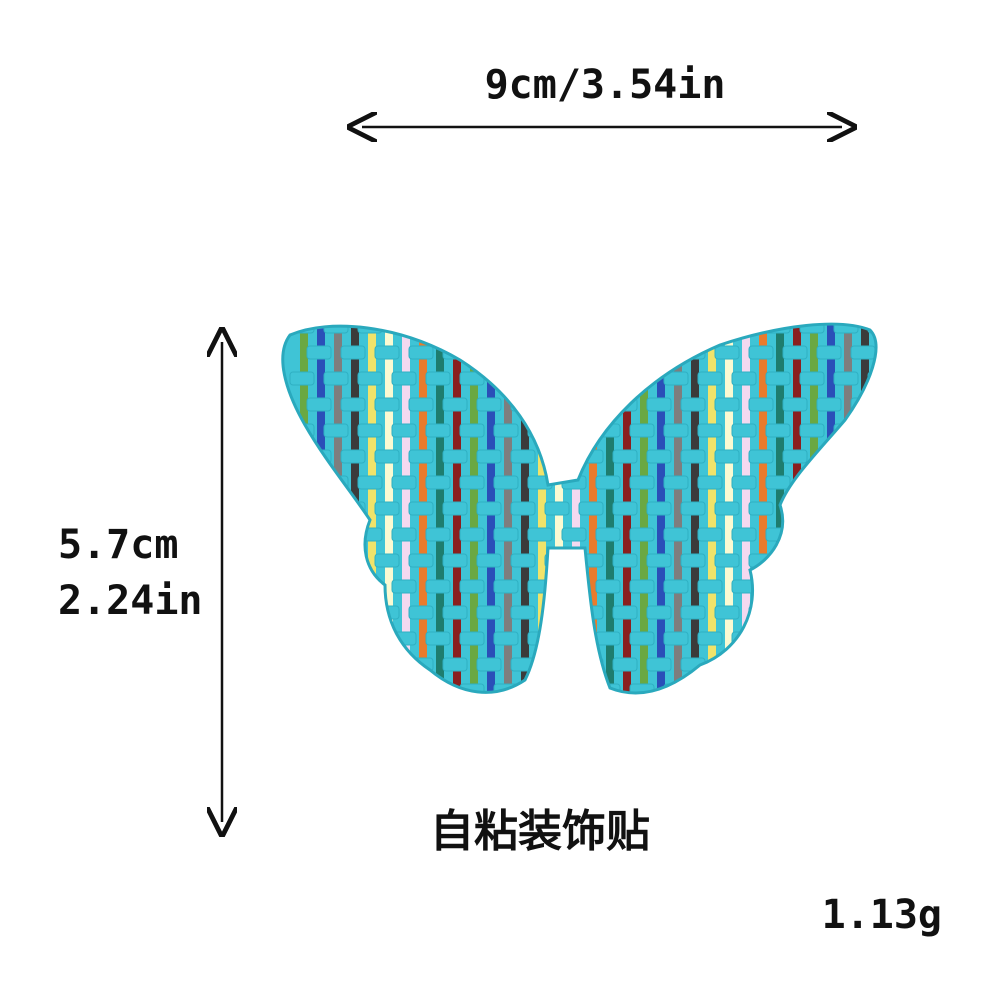  I want to click on height-dimension-cm-label: 5.7cm, so click(118, 545).